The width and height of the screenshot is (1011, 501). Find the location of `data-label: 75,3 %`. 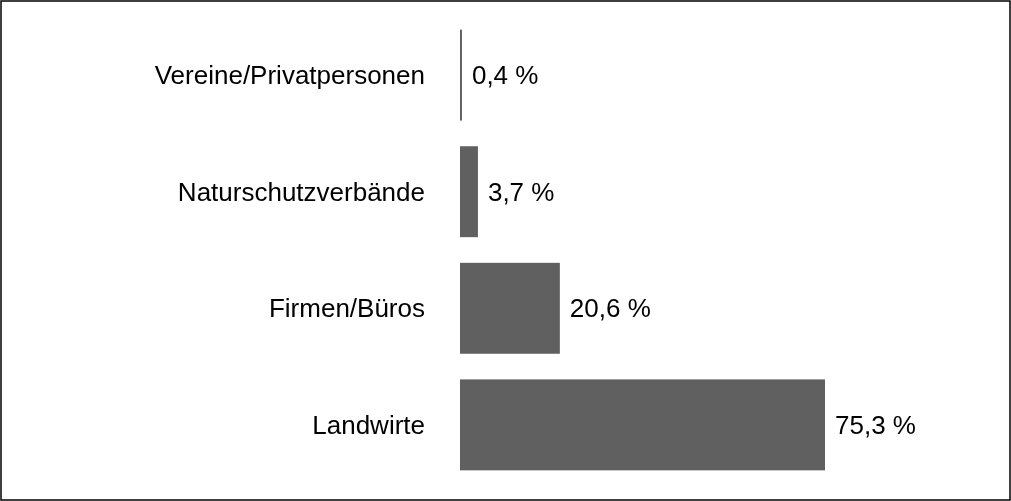

data-label: 75,3 % is located at coordinates (875, 424).